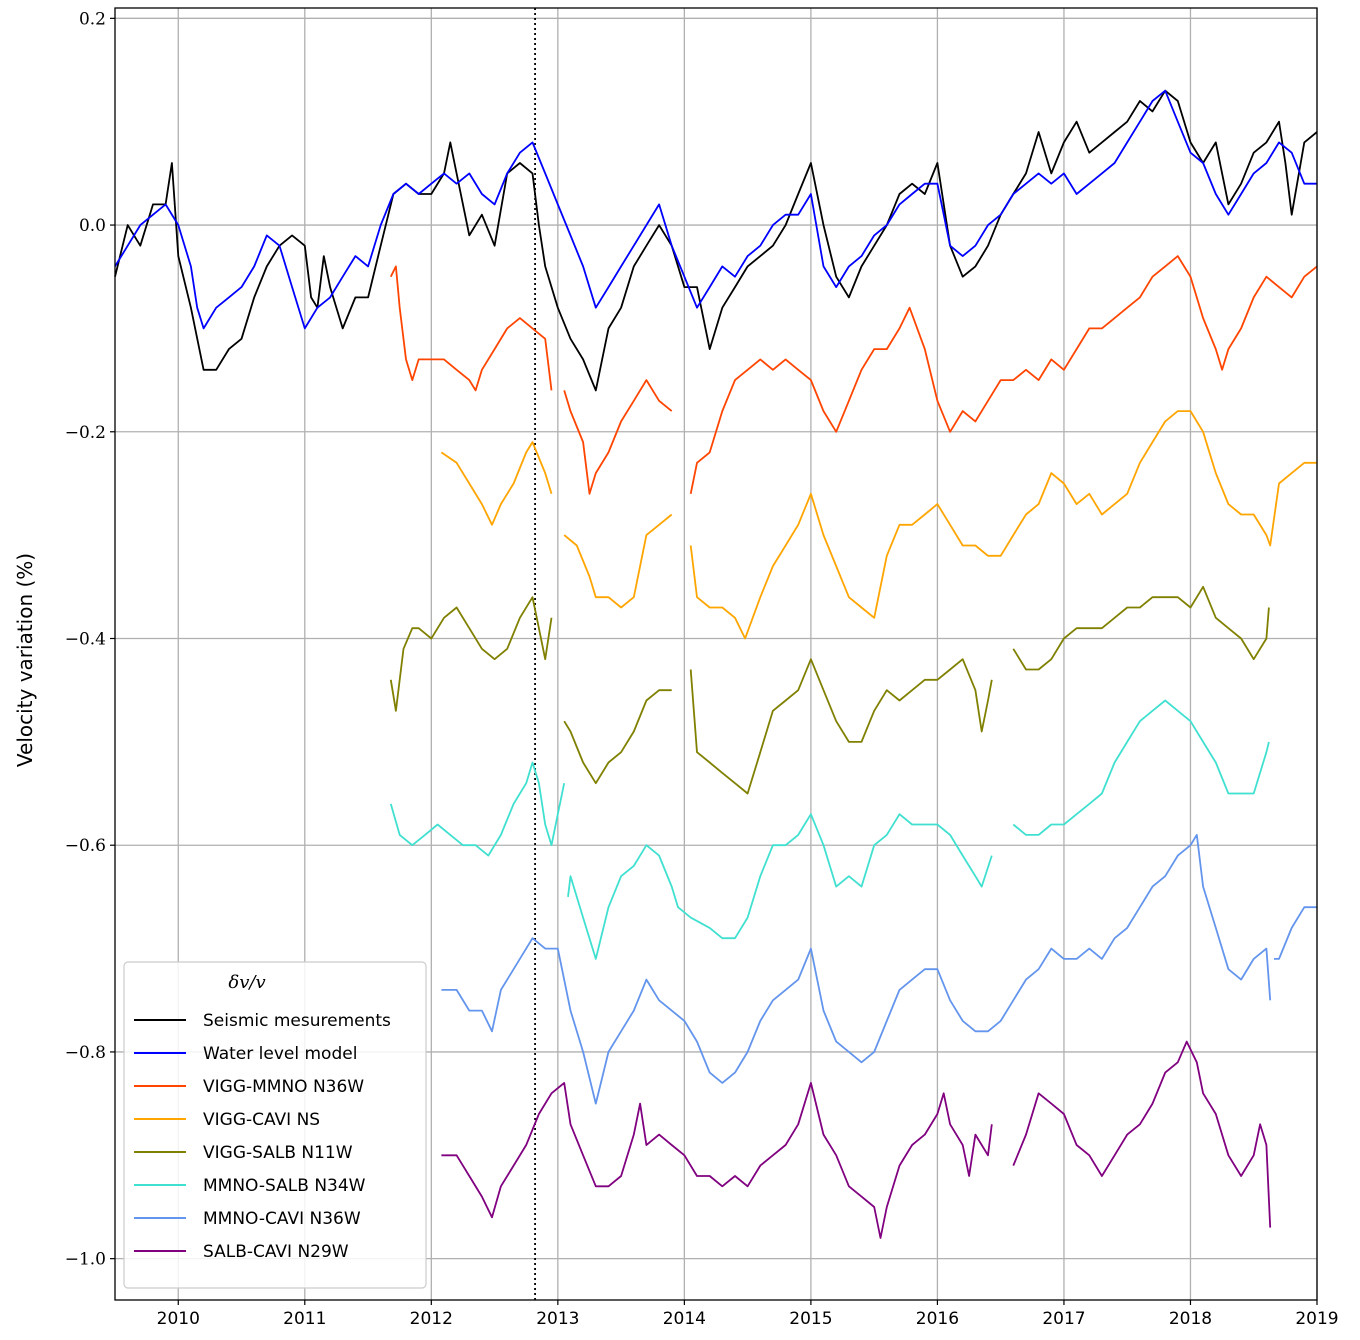  I want to click on x-tick-label: 2018, so click(1190, 1319).